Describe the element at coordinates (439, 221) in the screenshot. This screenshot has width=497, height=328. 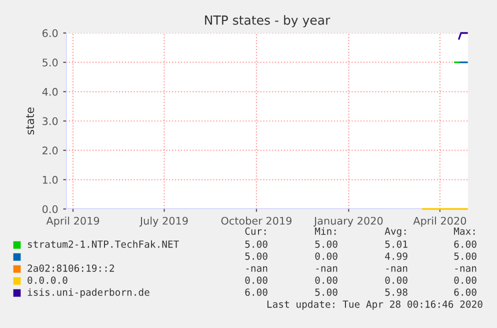
I see `x-tick-label: April 2020` at that location.